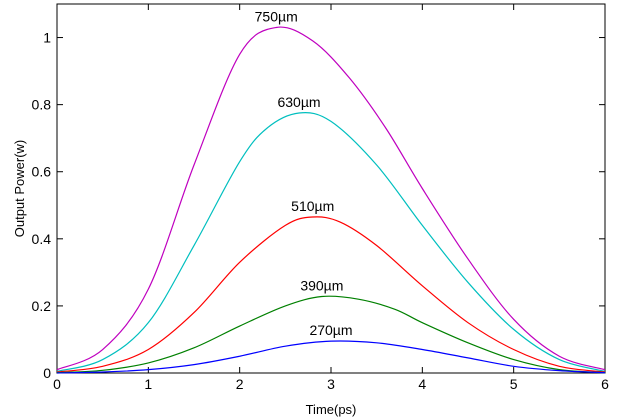 The image size is (633, 419). What do you see at coordinates (47, 38) in the screenshot?
I see `y-tick-label: 1` at bounding box center [47, 38].